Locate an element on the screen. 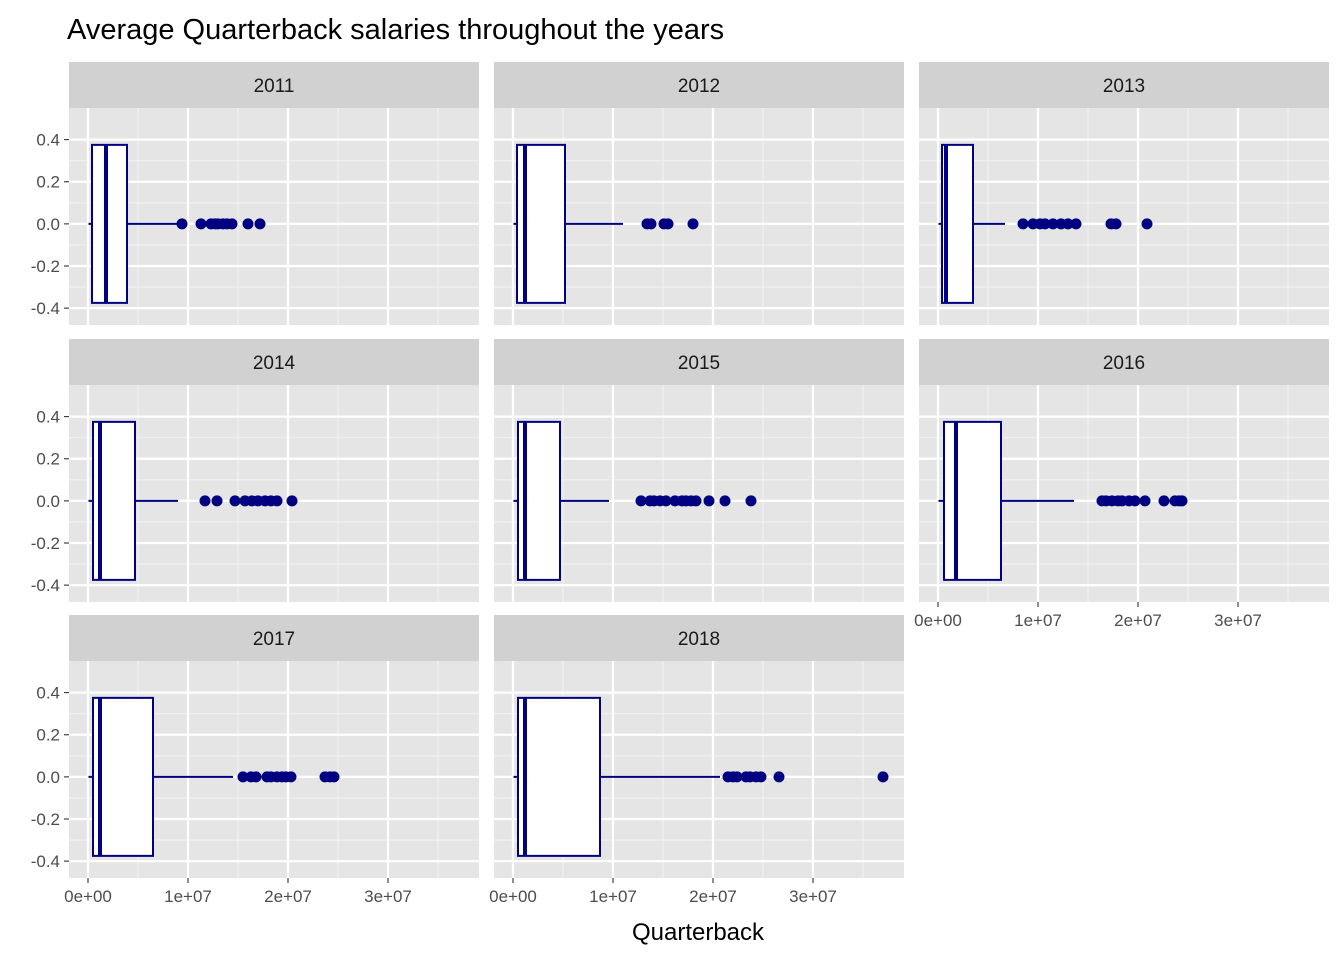 The width and height of the screenshot is (1344, 960). facet-panel-2018: 2018 0e+00 1e+07 2e+07 3e+07 is located at coordinates (696, 760).